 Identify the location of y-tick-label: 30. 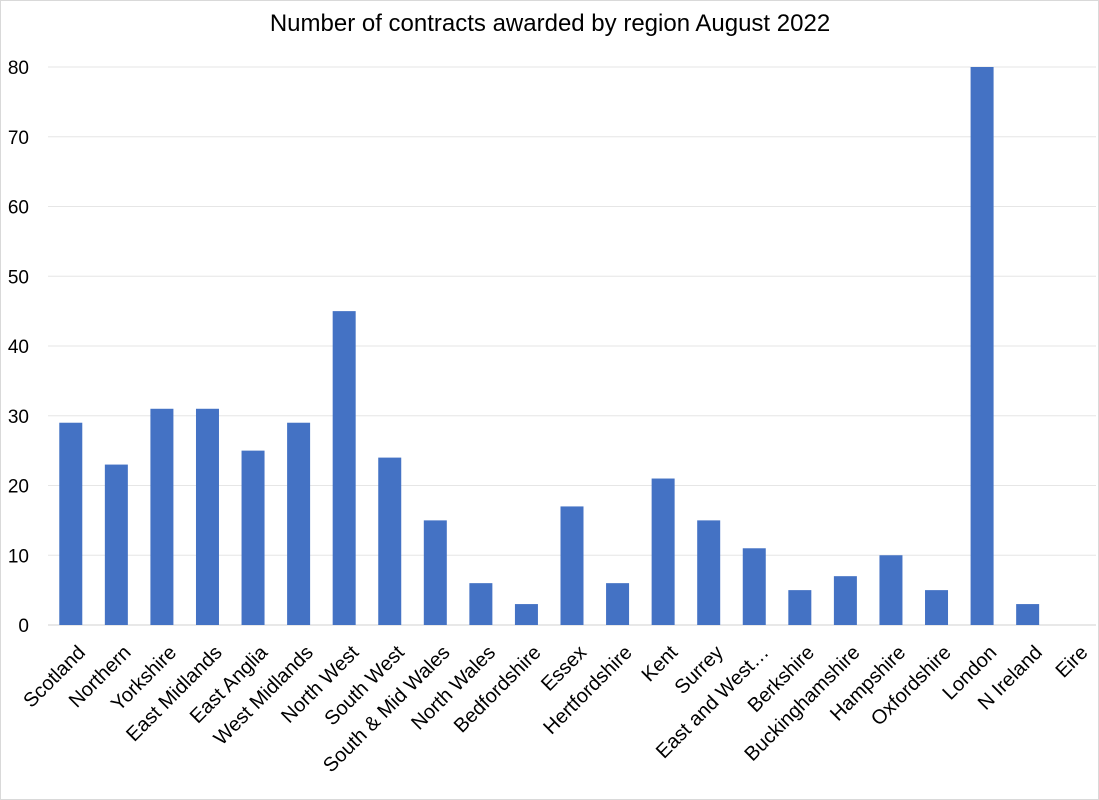
(18, 417).